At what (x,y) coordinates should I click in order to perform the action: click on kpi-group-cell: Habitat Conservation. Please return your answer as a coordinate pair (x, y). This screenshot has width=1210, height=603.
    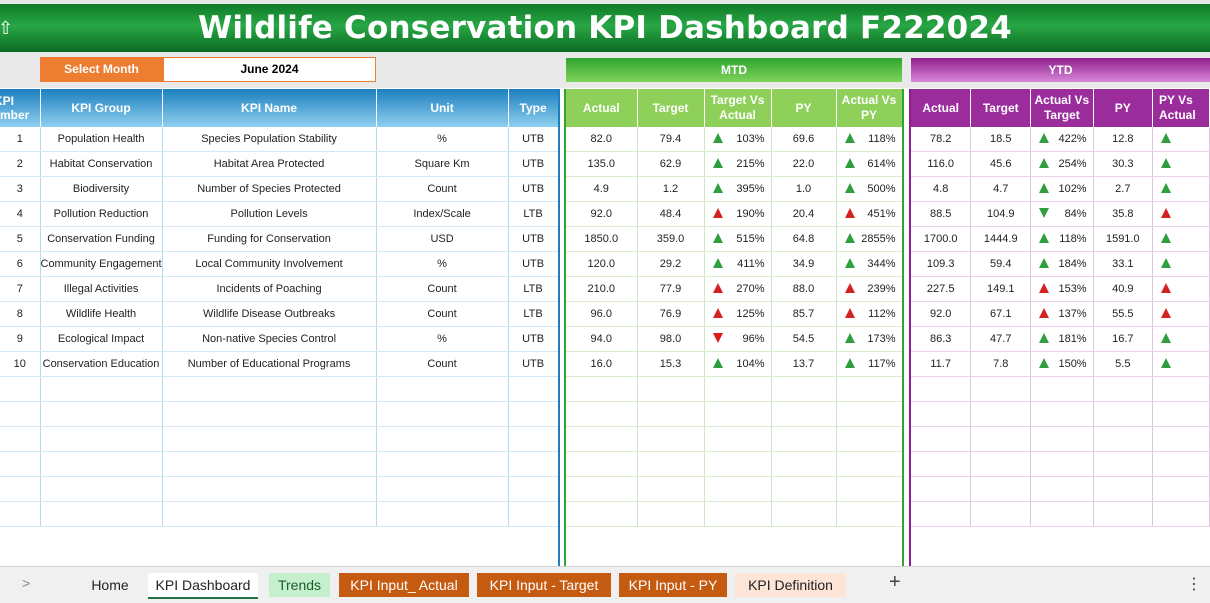
    Looking at the image, I should click on (101, 164).